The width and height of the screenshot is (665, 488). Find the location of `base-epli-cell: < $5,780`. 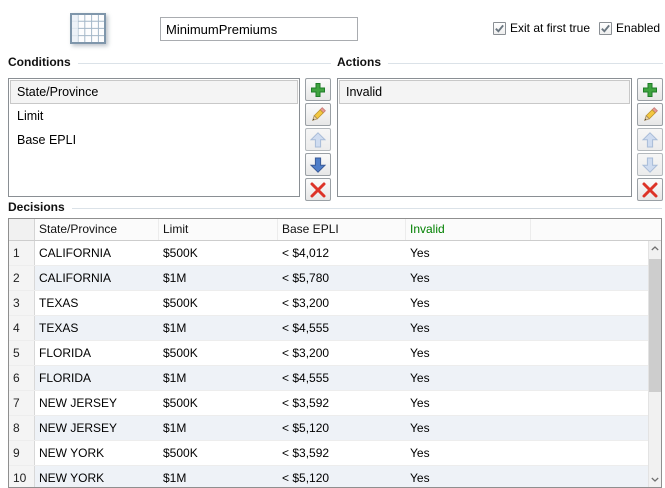

base-epli-cell: < $5,780 is located at coordinates (306, 278).